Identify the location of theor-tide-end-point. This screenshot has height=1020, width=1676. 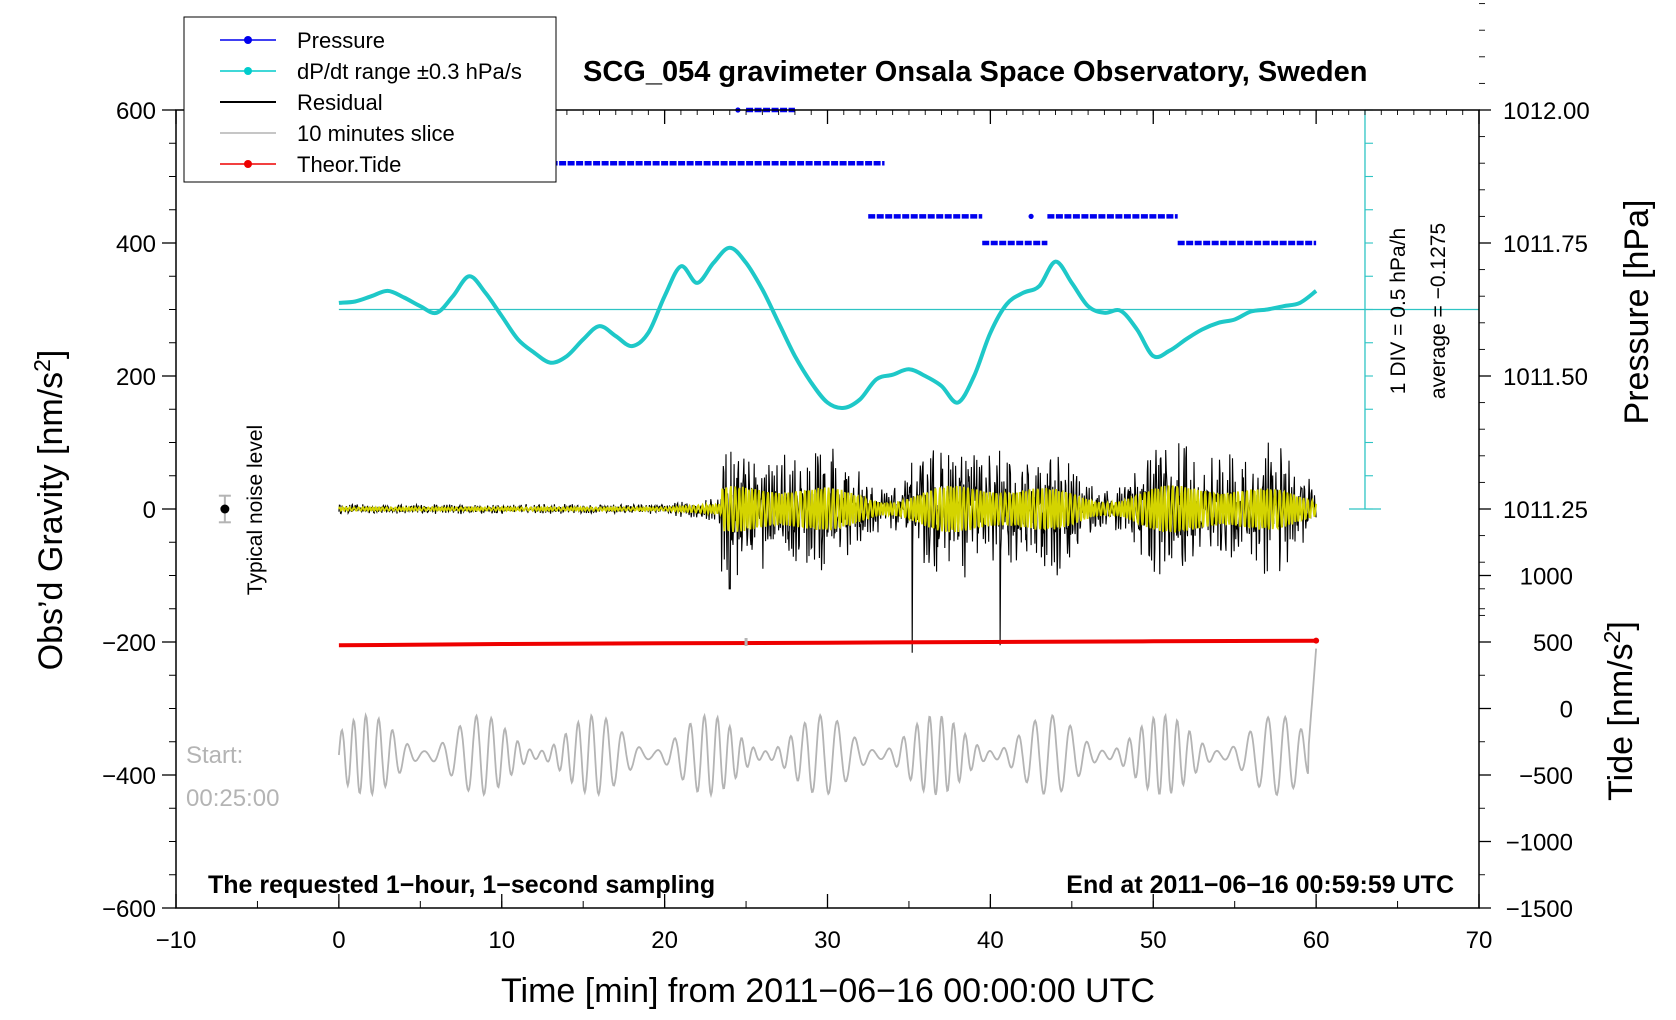
(1316, 640).